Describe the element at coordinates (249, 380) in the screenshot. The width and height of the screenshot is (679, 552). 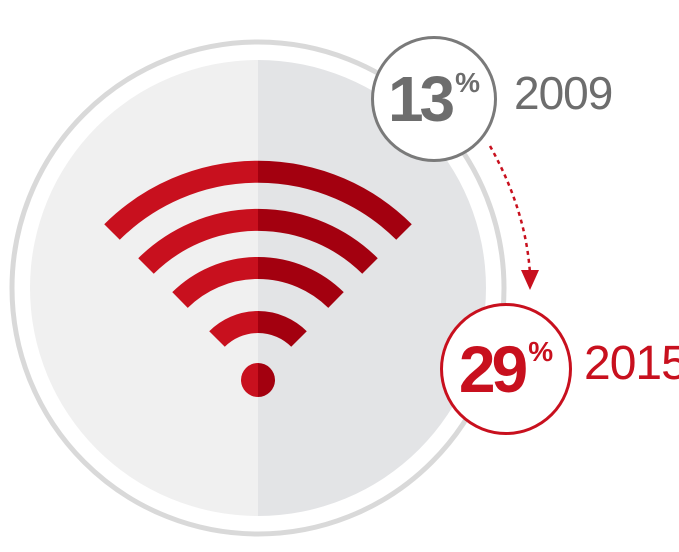
I see `wifi-dot` at that location.